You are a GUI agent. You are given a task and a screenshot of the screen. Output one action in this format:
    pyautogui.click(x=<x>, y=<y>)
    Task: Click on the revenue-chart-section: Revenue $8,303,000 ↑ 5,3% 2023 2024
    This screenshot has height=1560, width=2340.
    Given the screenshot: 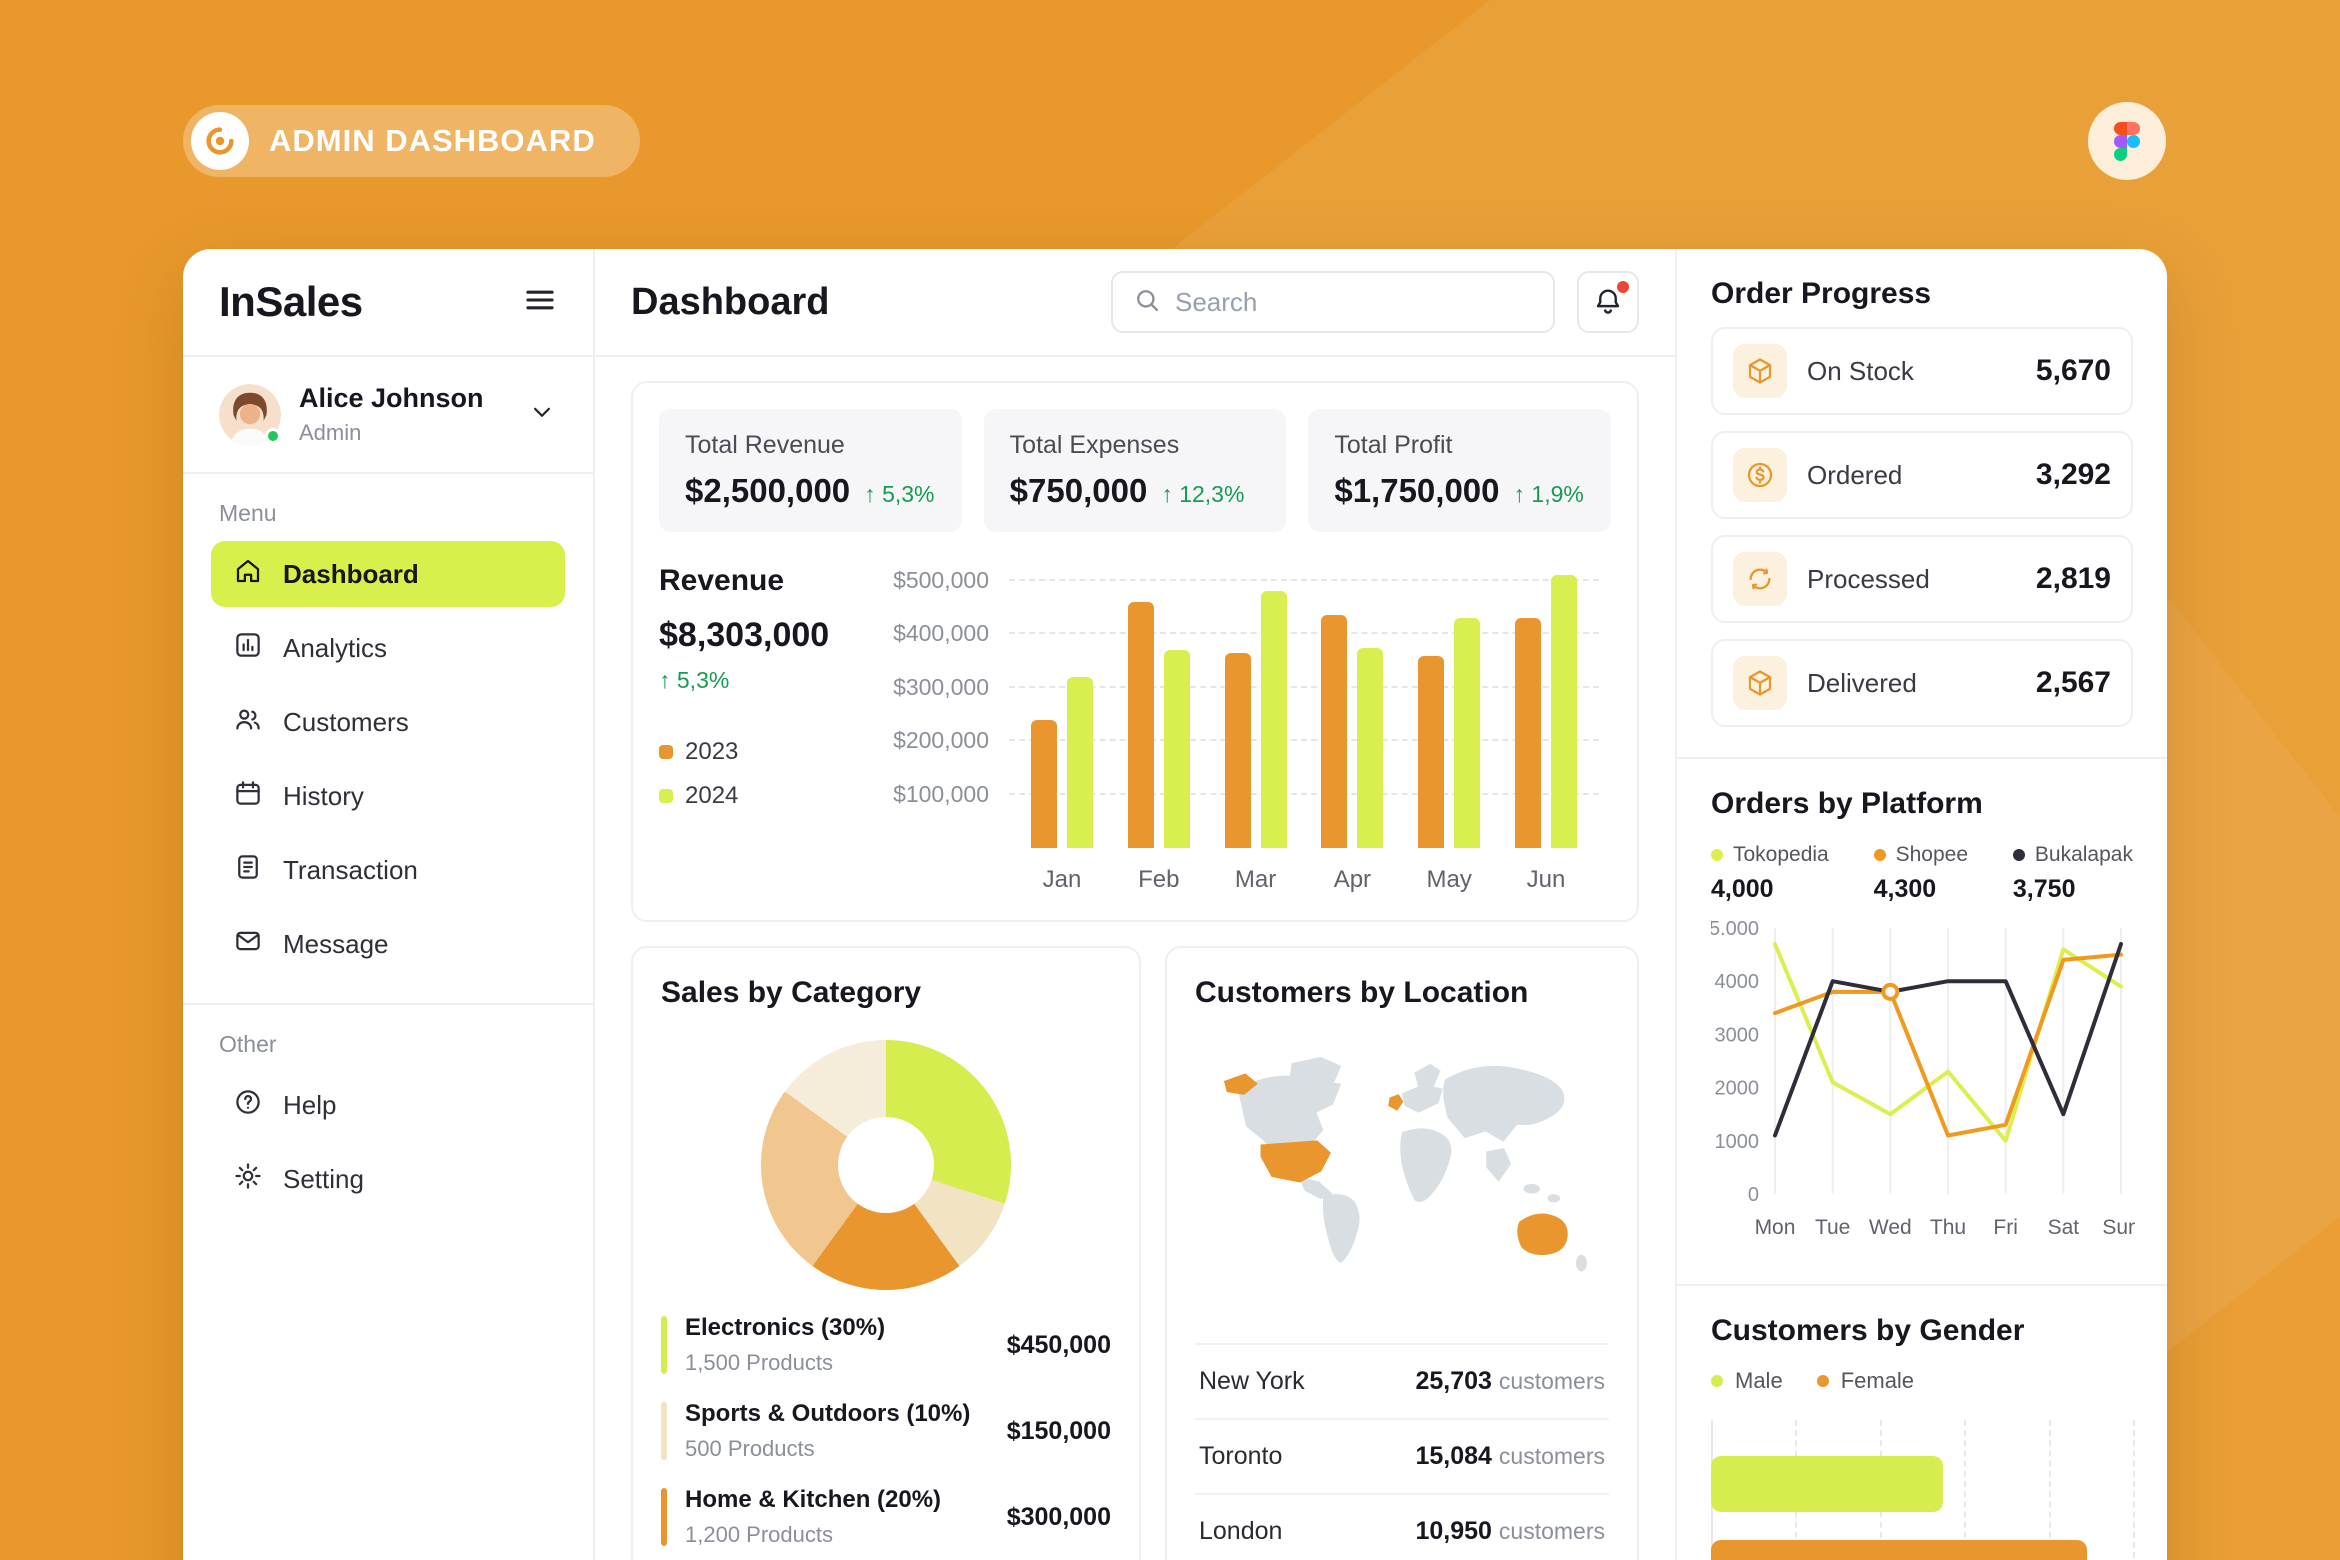 What is the action you would take?
    pyautogui.click(x=1135, y=729)
    